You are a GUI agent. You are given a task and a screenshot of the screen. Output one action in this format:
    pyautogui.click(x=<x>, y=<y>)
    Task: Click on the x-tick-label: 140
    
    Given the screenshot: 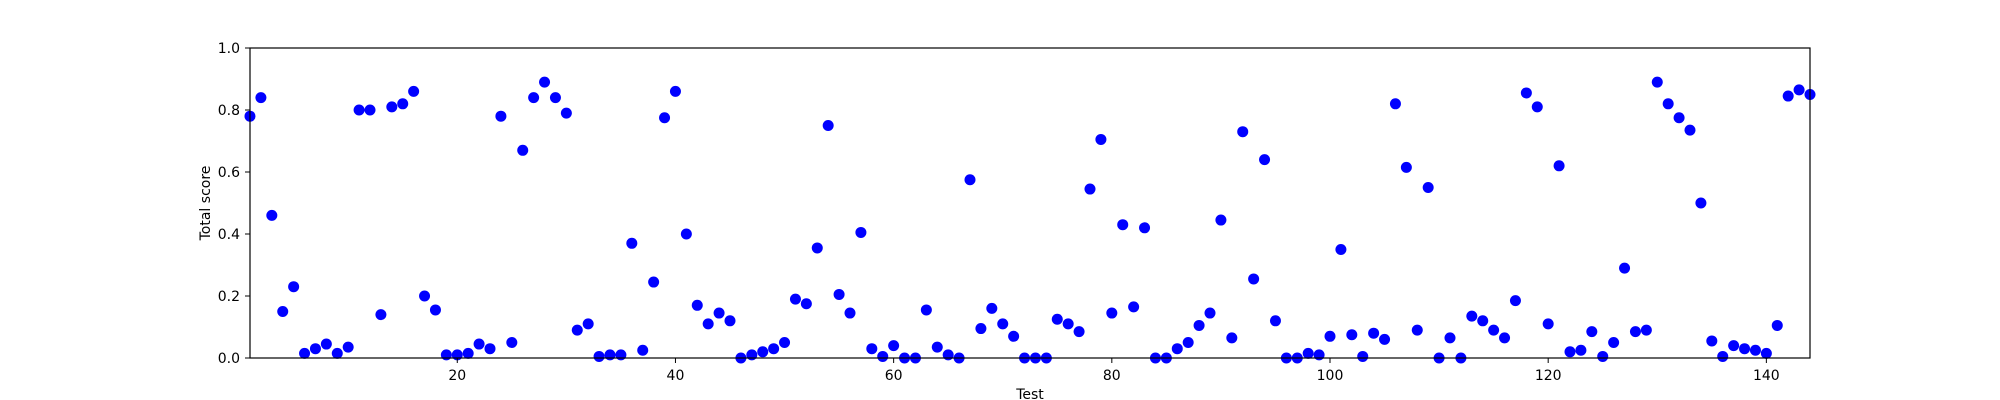 What is the action you would take?
    pyautogui.click(x=1766, y=376)
    